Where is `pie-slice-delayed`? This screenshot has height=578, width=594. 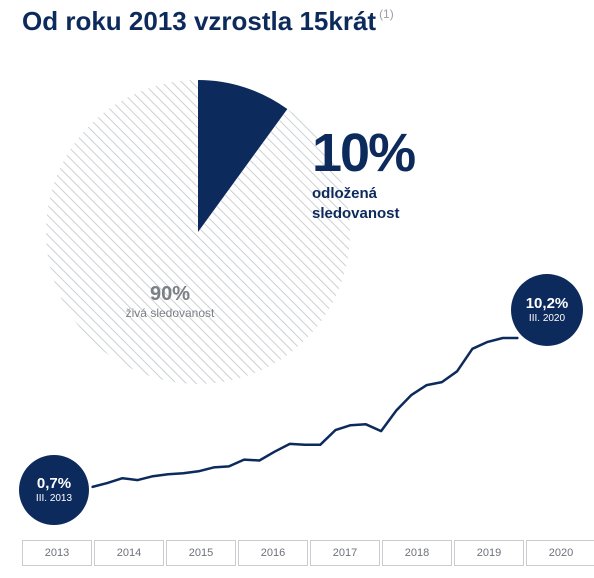 pie-slice-delayed is located at coordinates (243, 156).